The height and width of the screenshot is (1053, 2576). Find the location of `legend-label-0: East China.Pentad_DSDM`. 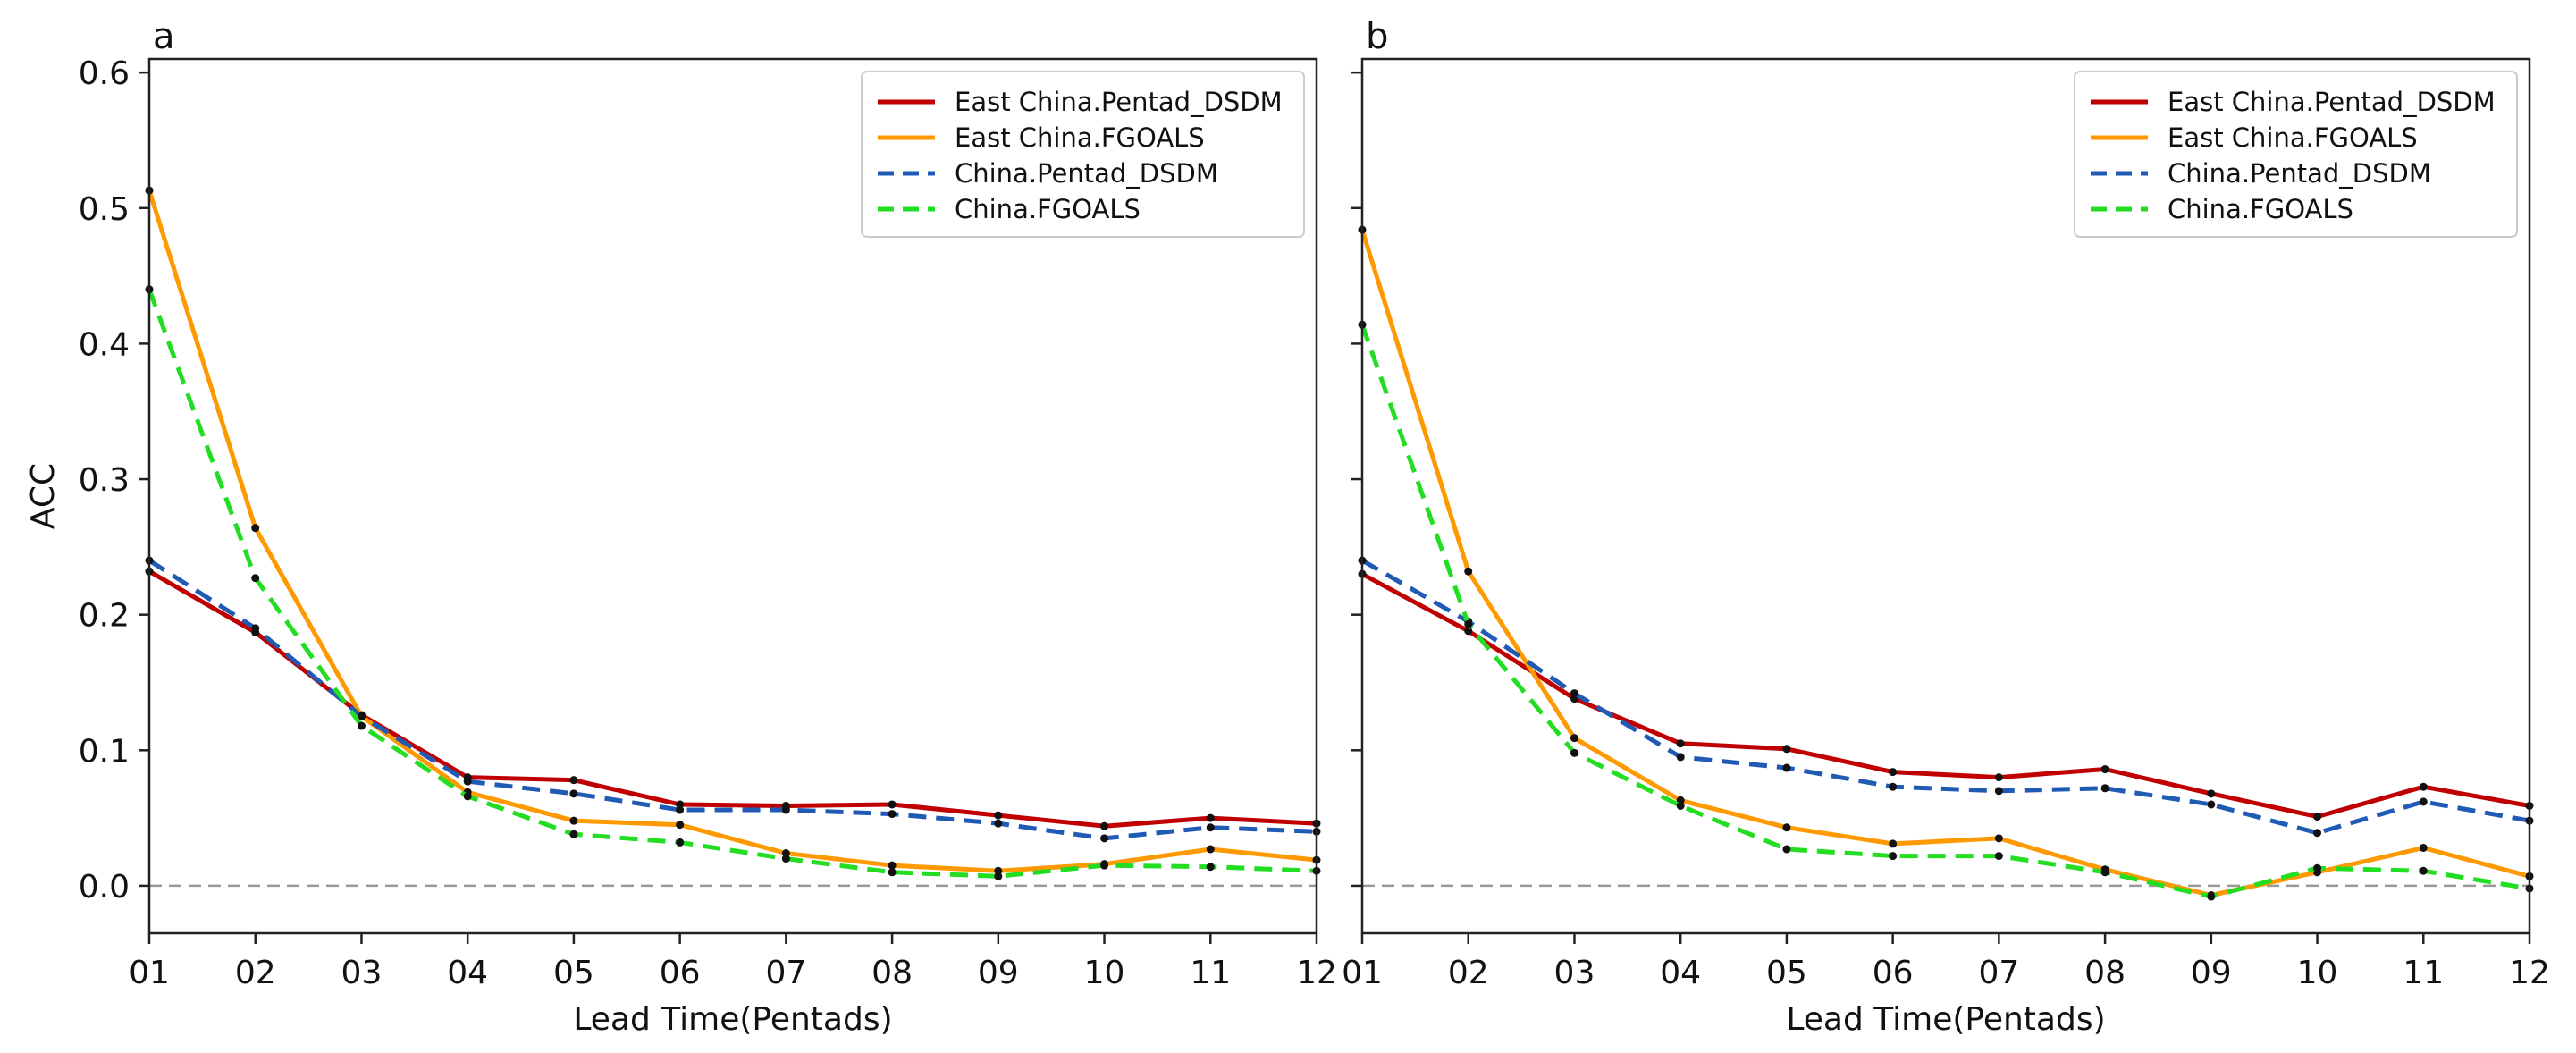

legend-label-0: East China.Pentad_DSDM is located at coordinates (2332, 102).